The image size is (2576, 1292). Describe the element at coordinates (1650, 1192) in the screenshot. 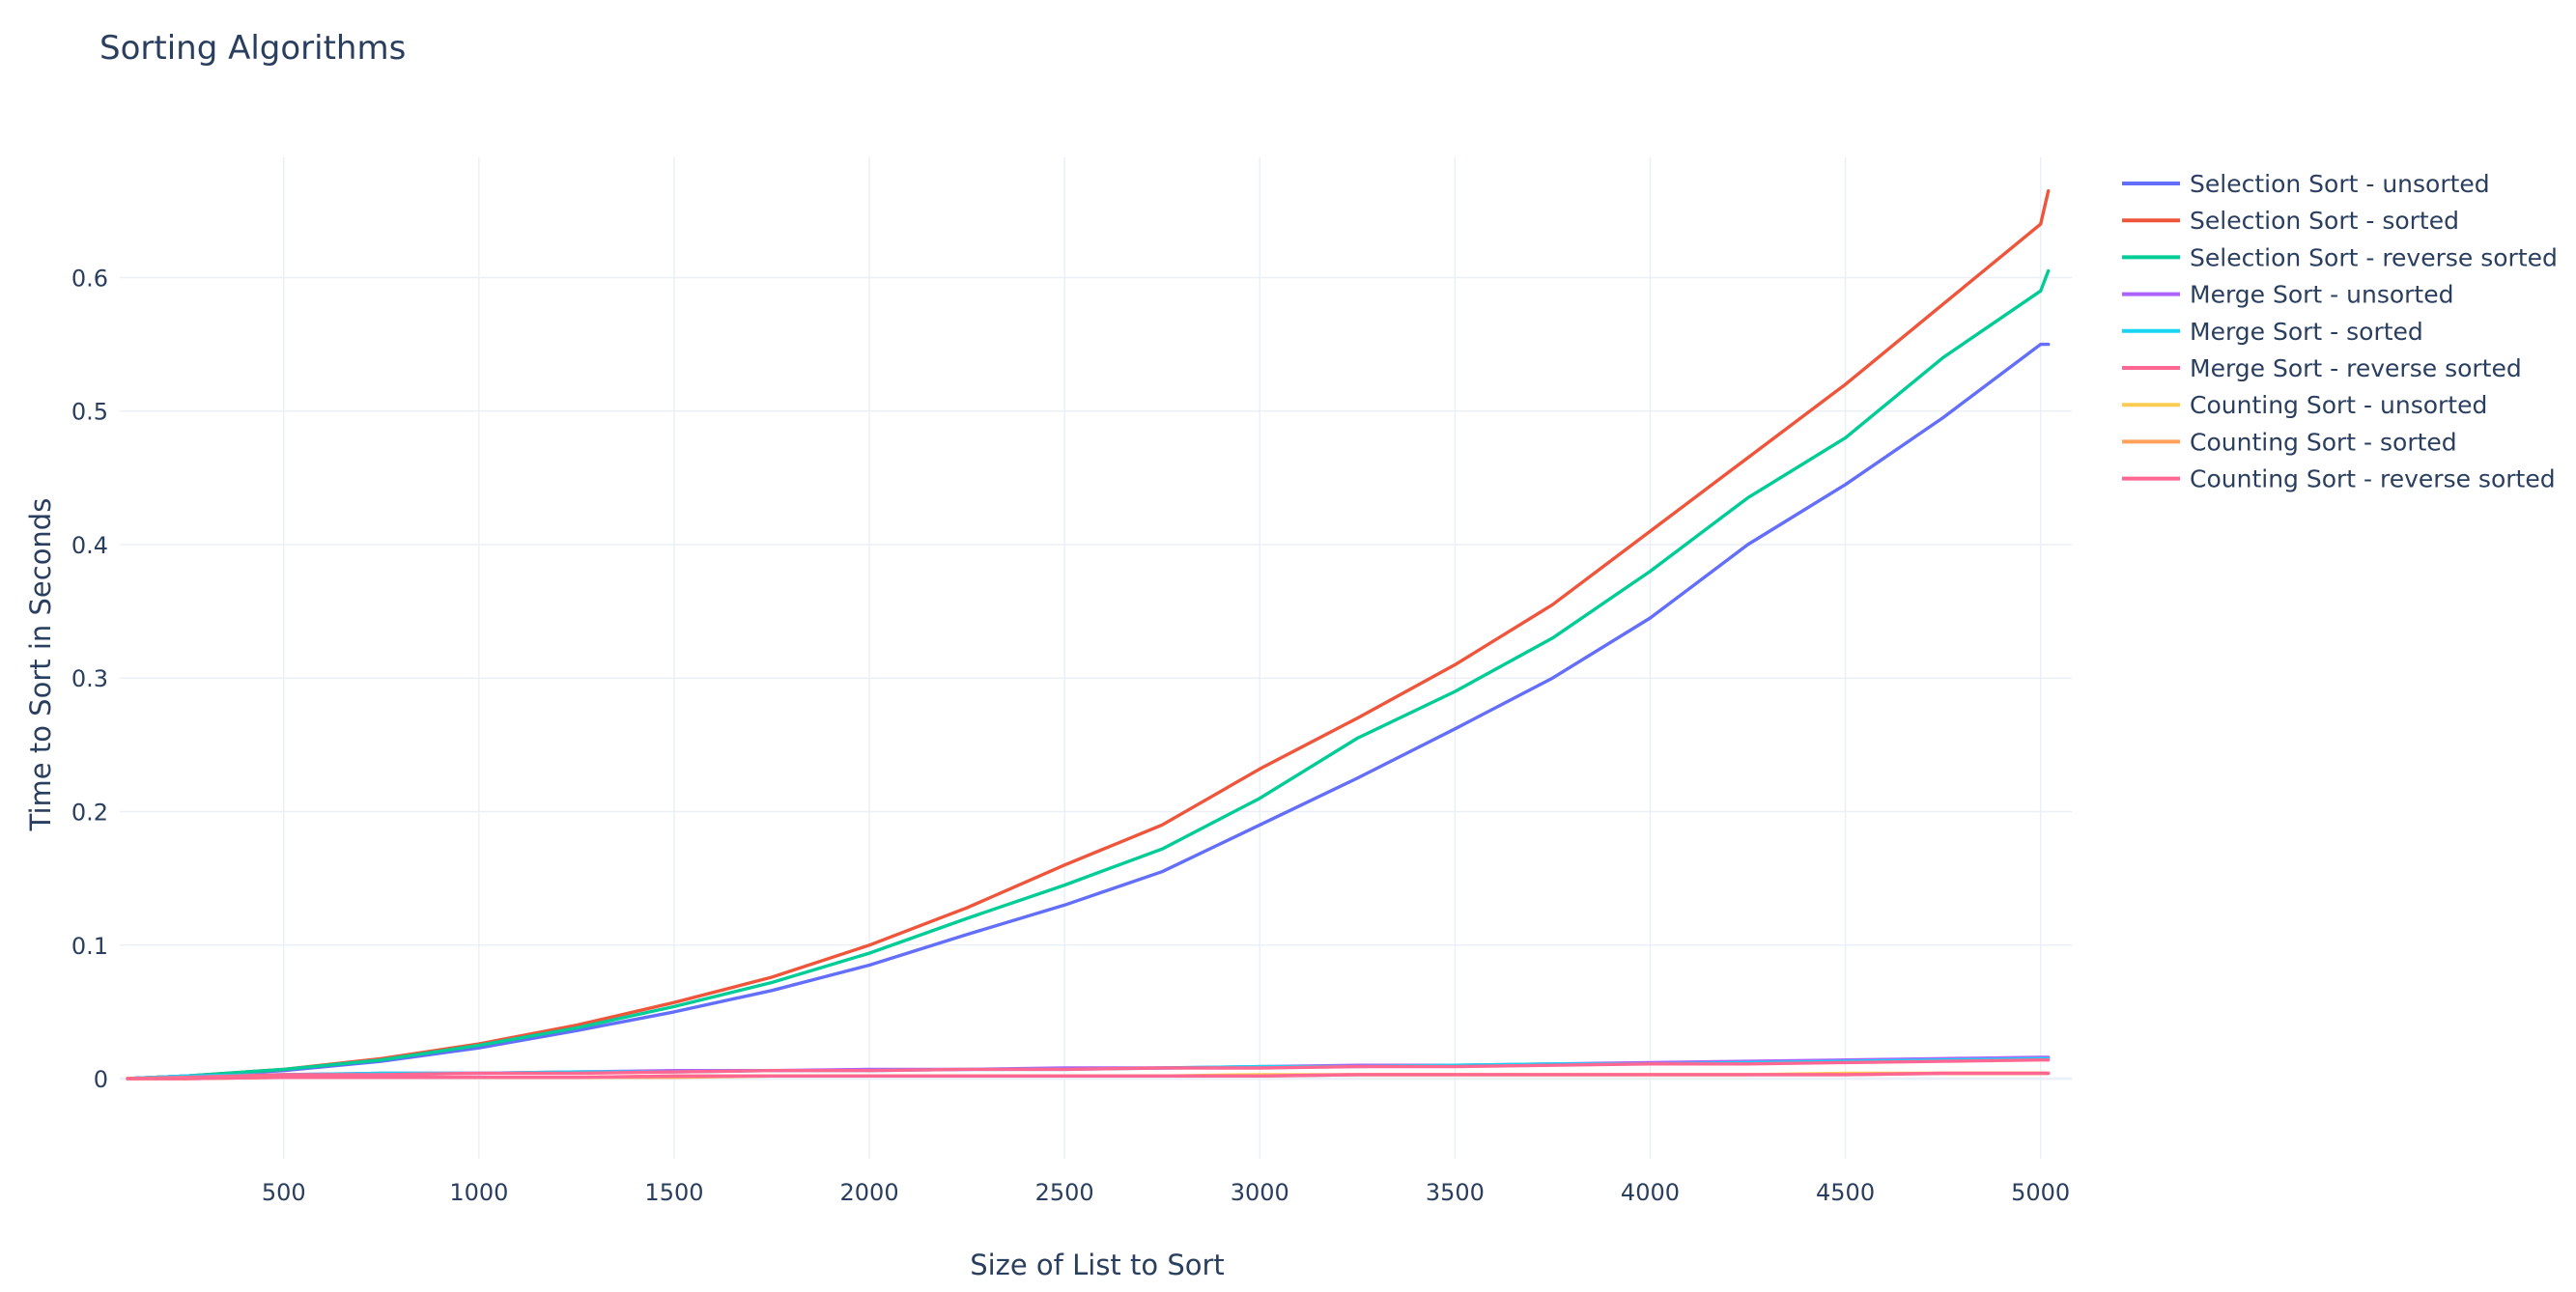

I see `x-tick-label: 4000` at that location.